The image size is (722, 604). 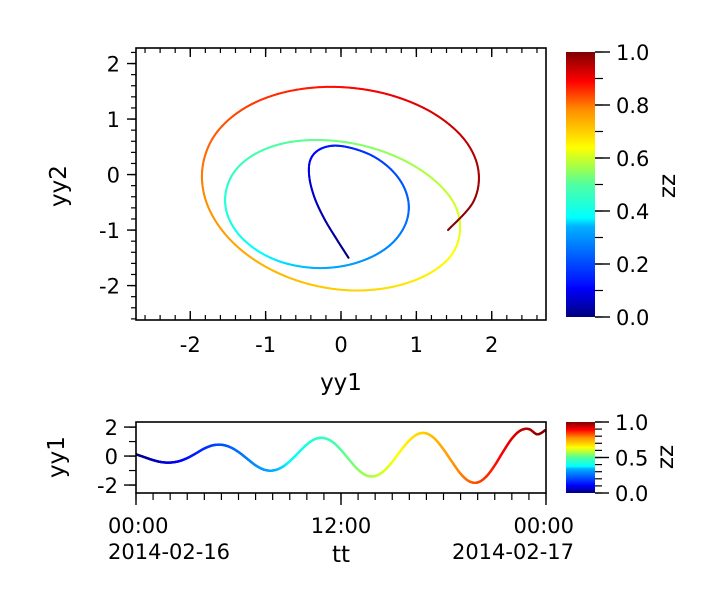 I want to click on phase-colorbar-tick-labels: 0.0 0.2 0.4 0.6 0.8 1.0, so click(x=632, y=185).